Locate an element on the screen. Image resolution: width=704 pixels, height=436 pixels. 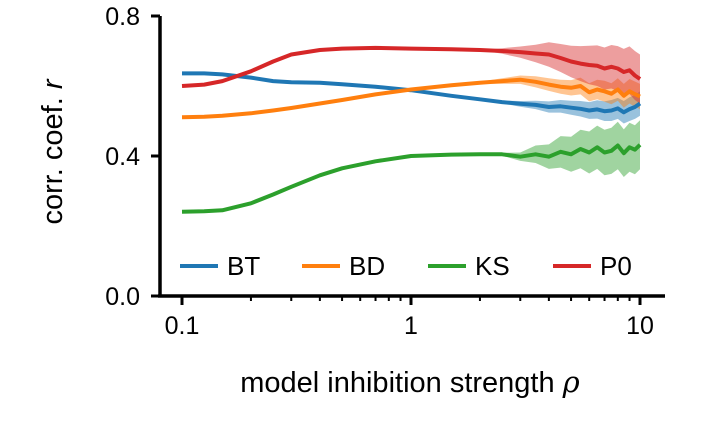
legend: BT BD KS P0 is located at coordinates (406, 266).